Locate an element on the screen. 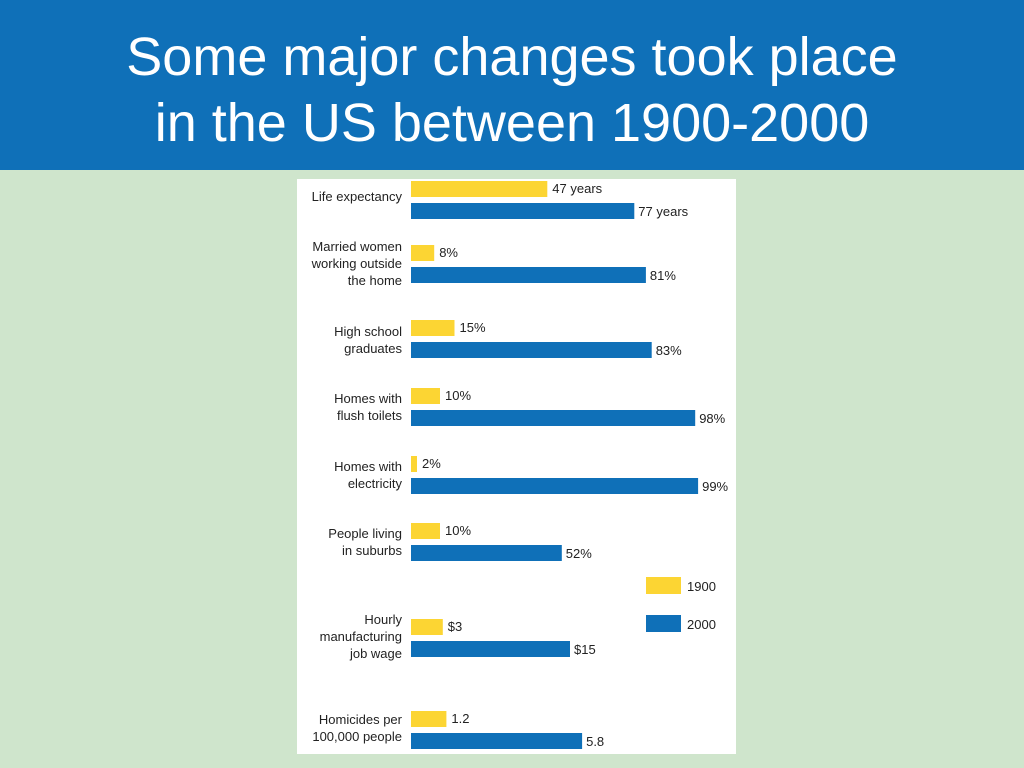 The width and height of the screenshot is (1024, 768). legend-swatch-1900 is located at coordinates (663, 585).